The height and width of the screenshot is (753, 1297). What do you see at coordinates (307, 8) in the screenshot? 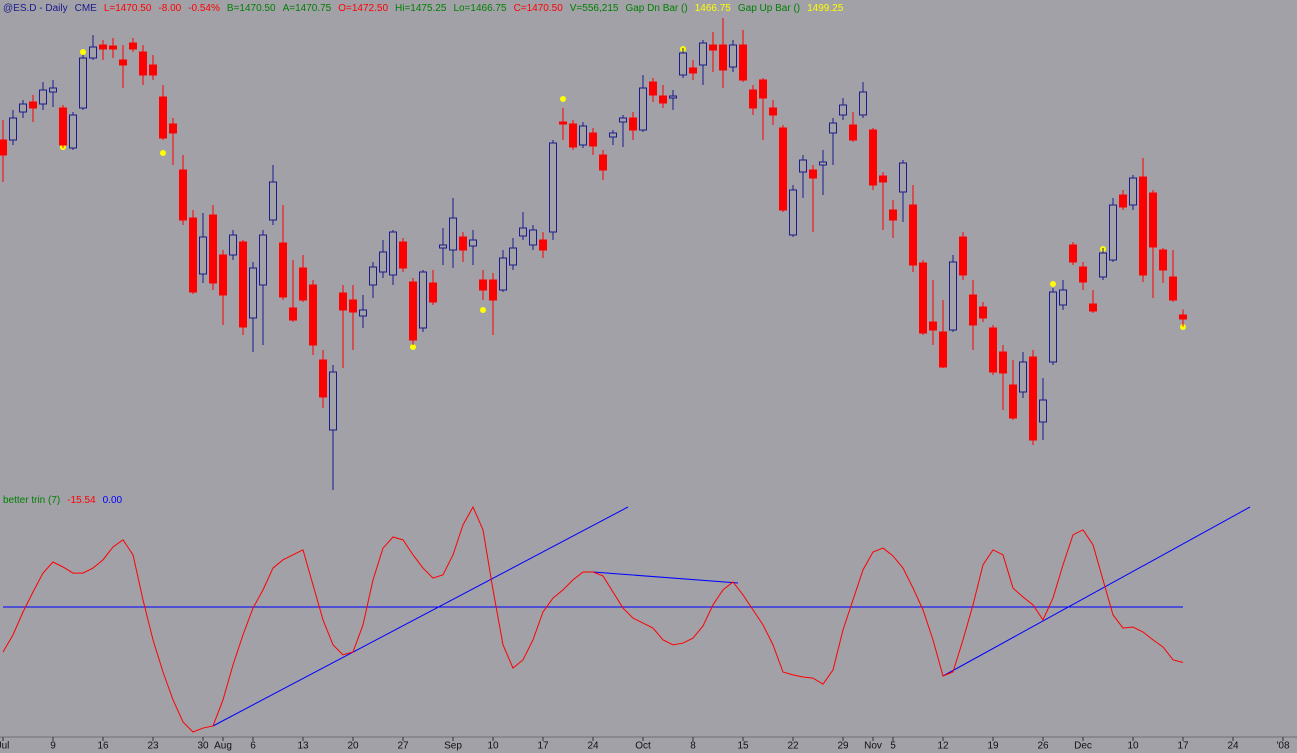
I see `header-item: A=1470.75` at bounding box center [307, 8].